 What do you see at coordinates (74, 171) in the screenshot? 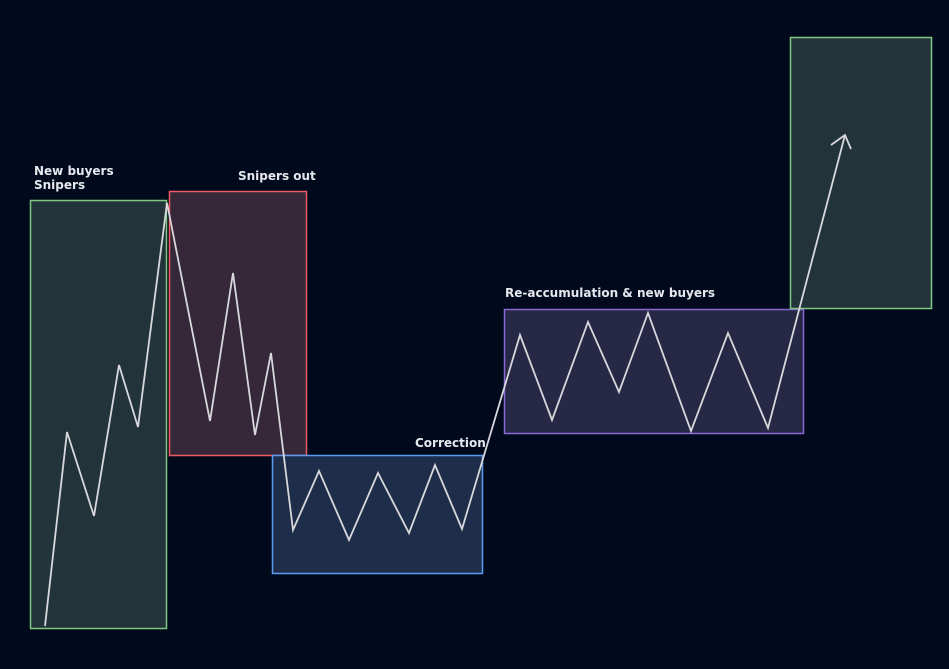
I see `label-new-buyers: New buyers` at bounding box center [74, 171].